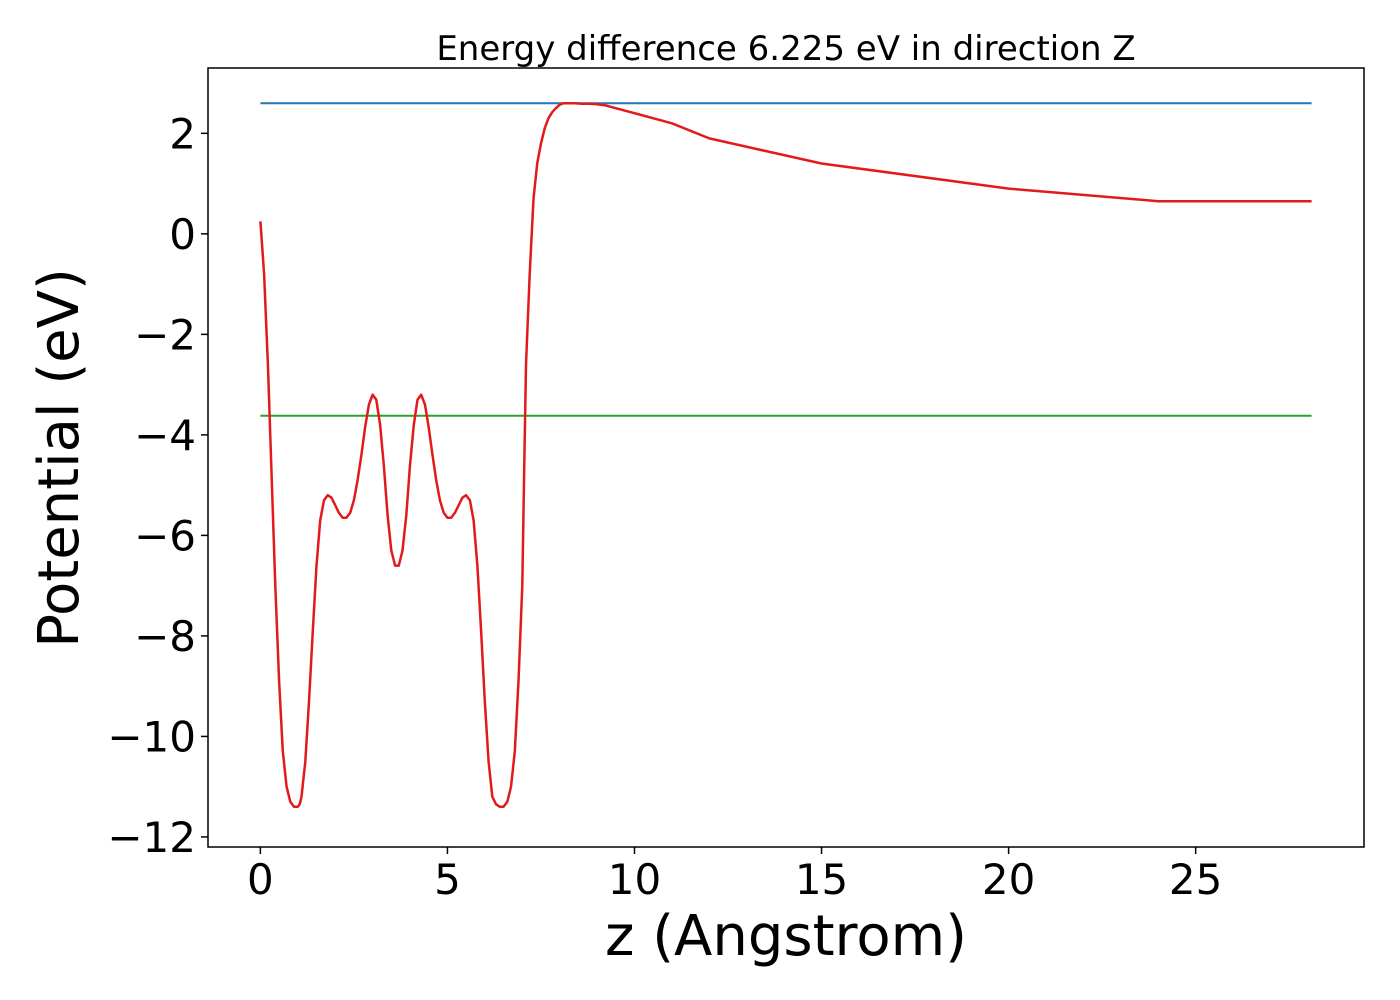 This screenshot has width=1400, height=1000. Describe the element at coordinates (165, 435) in the screenshot. I see `y-tick-label: −4` at that location.